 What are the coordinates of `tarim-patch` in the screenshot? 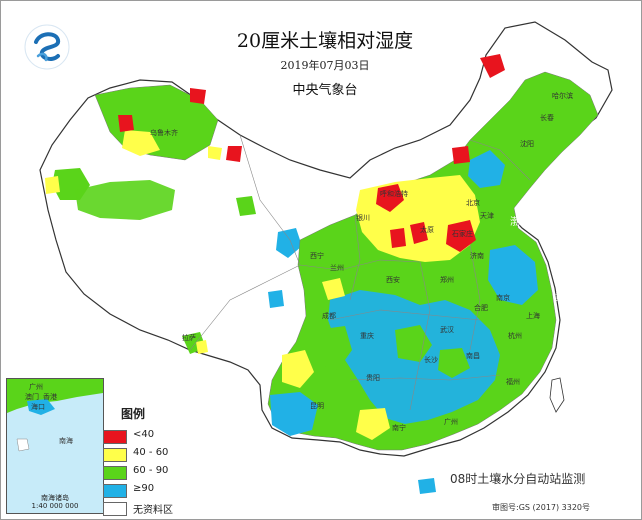 It's located at (125, 200).